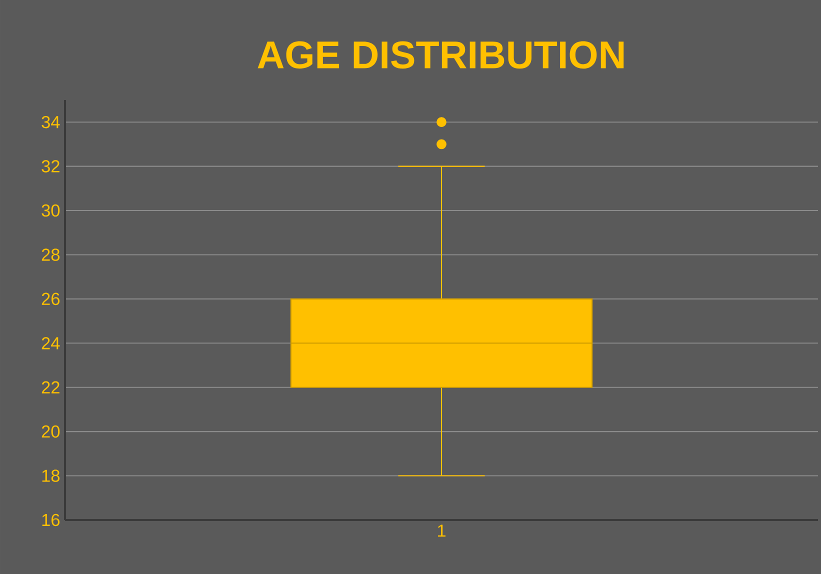  Describe the element at coordinates (51, 387) in the screenshot. I see `y-tick-label: 22` at that location.